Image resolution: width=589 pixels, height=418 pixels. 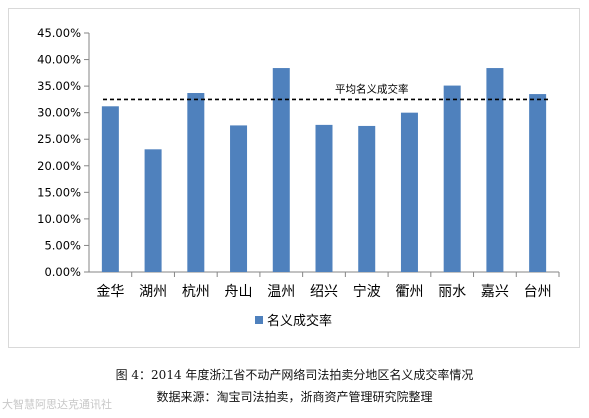 What do you see at coordinates (294, 375) in the screenshot?
I see `figure-caption: 图 4：2014 年度浙江省不动产网络司法拍卖分地区名义成交率情况` at bounding box center [294, 375].